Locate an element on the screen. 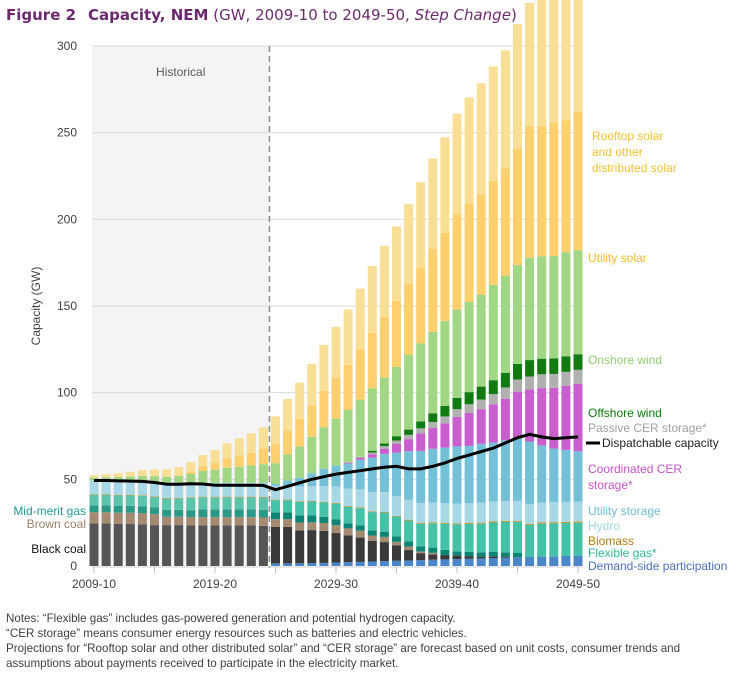 The height and width of the screenshot is (675, 750). bar-segment-offshore-wind is located at coordinates (433, 417).